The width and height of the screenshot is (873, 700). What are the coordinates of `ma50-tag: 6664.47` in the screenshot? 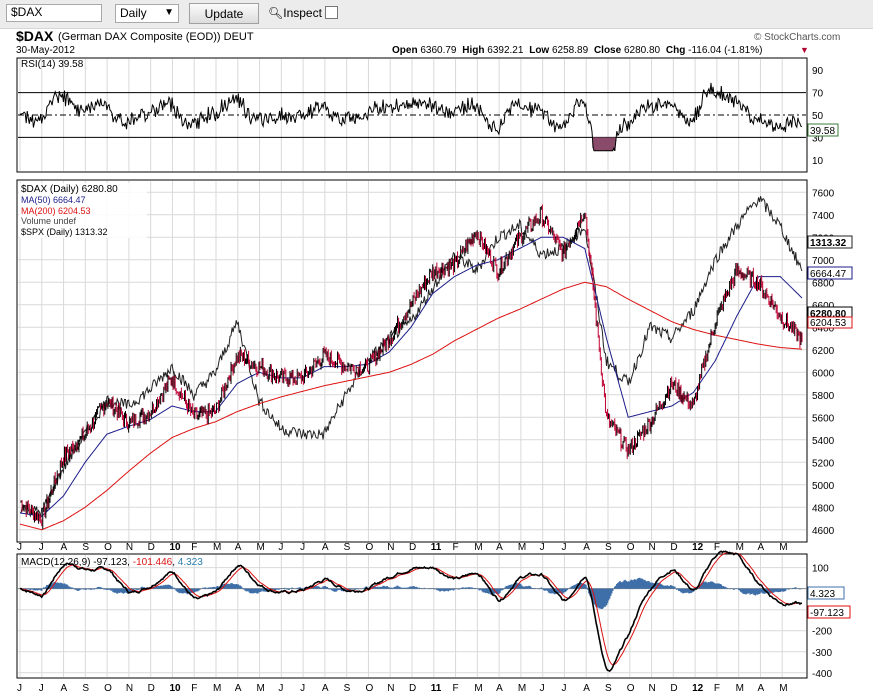 It's located at (830, 273).